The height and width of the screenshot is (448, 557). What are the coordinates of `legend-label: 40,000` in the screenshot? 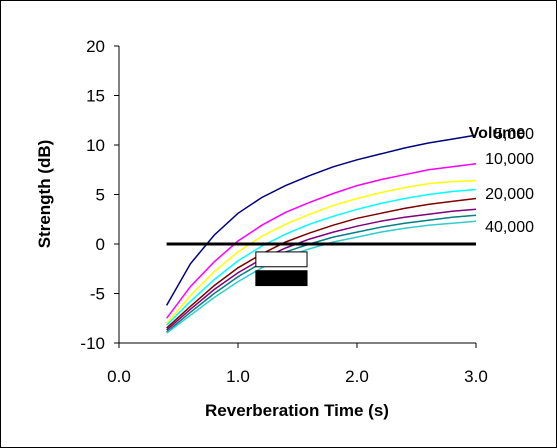 It's located at (509, 227).